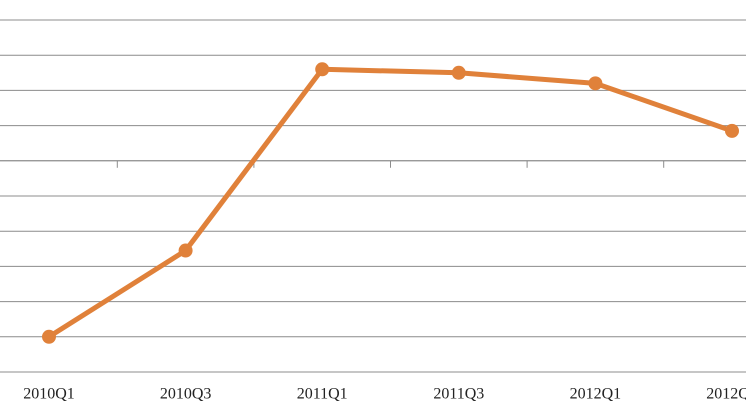 This screenshot has width=746, height=419. Describe the element at coordinates (322, 394) in the screenshot. I see `x-tick-label: 2011Q1` at that location.